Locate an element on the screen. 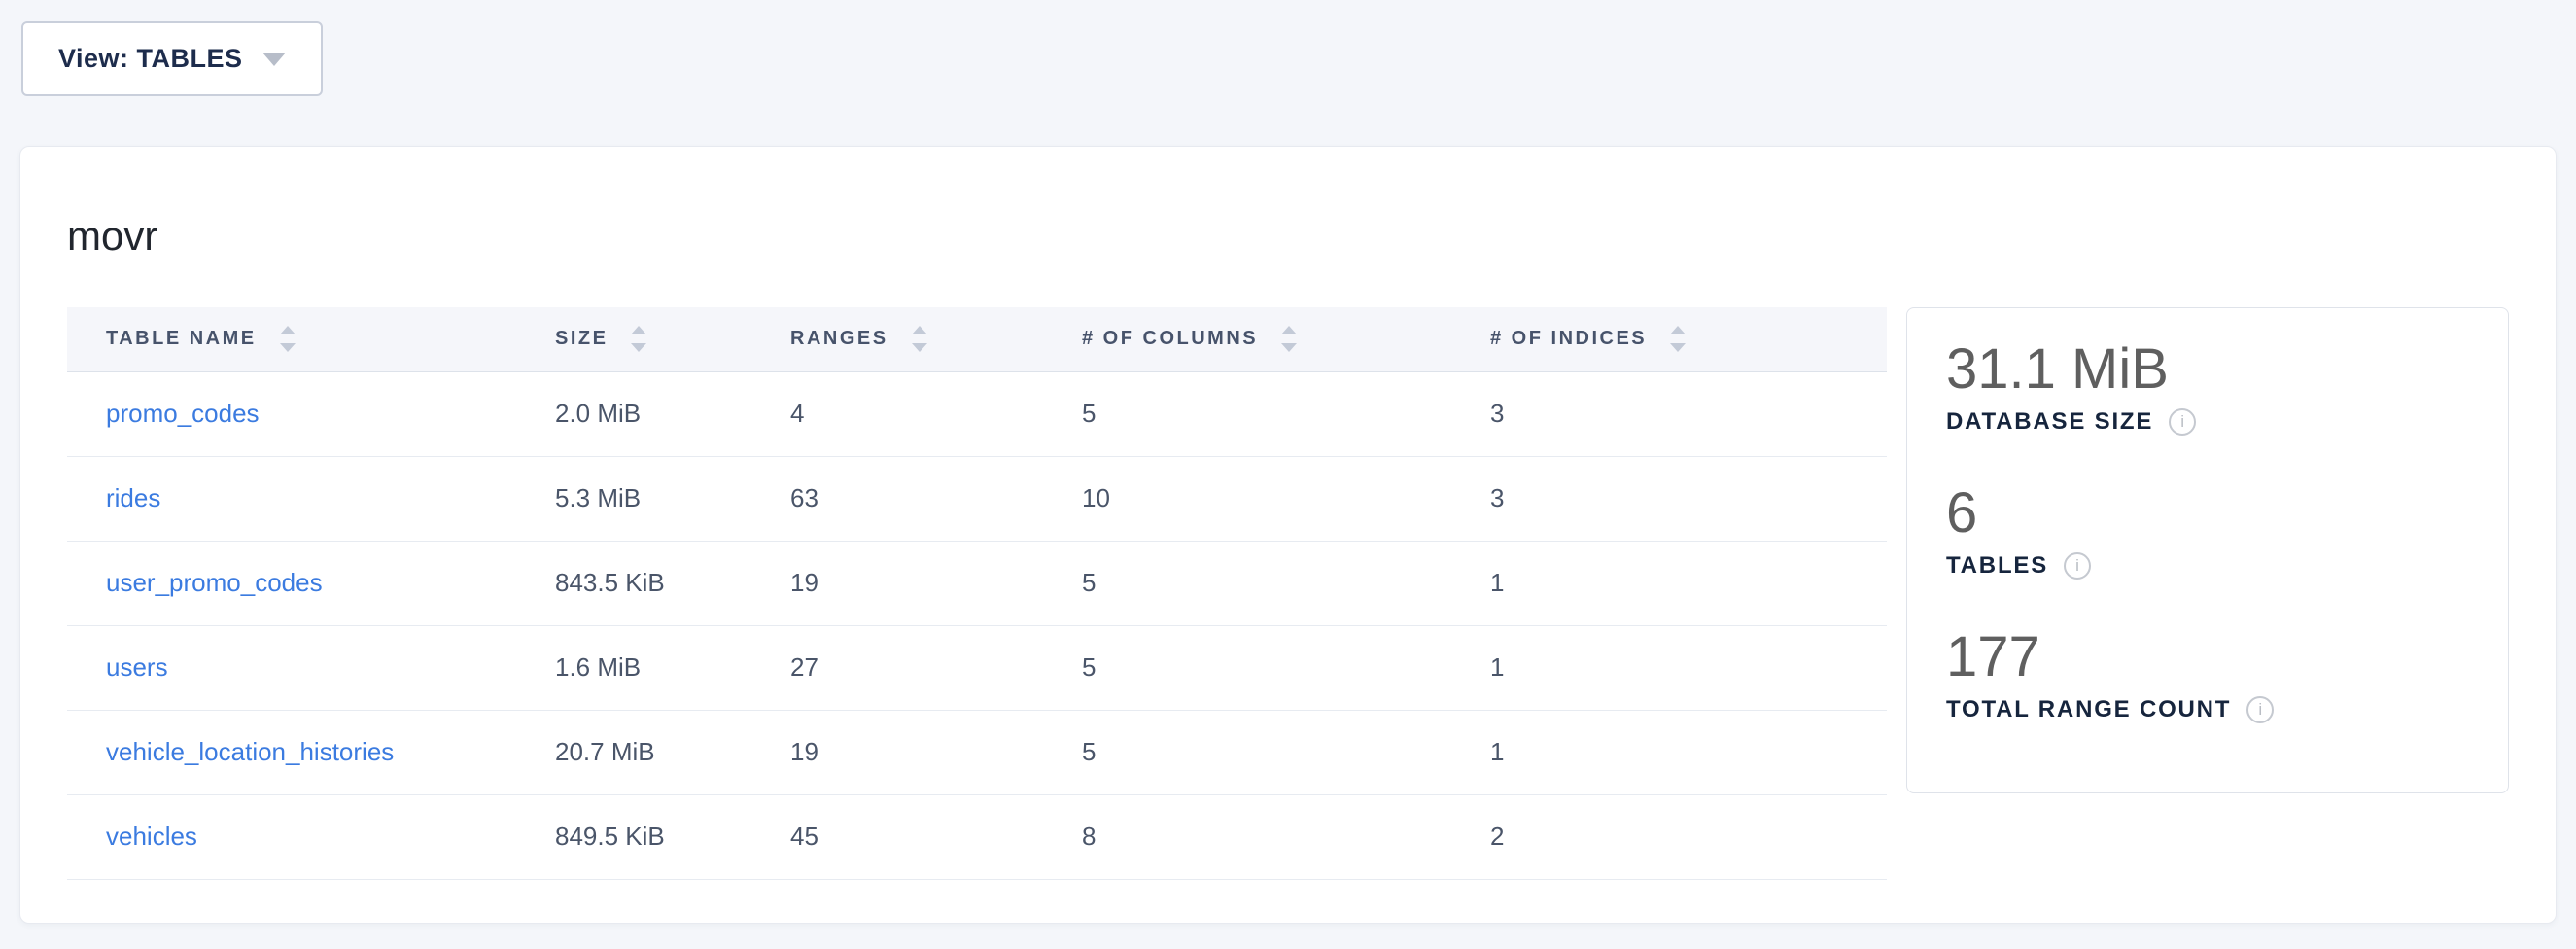  table-name-link: promo_codes is located at coordinates (183, 413).